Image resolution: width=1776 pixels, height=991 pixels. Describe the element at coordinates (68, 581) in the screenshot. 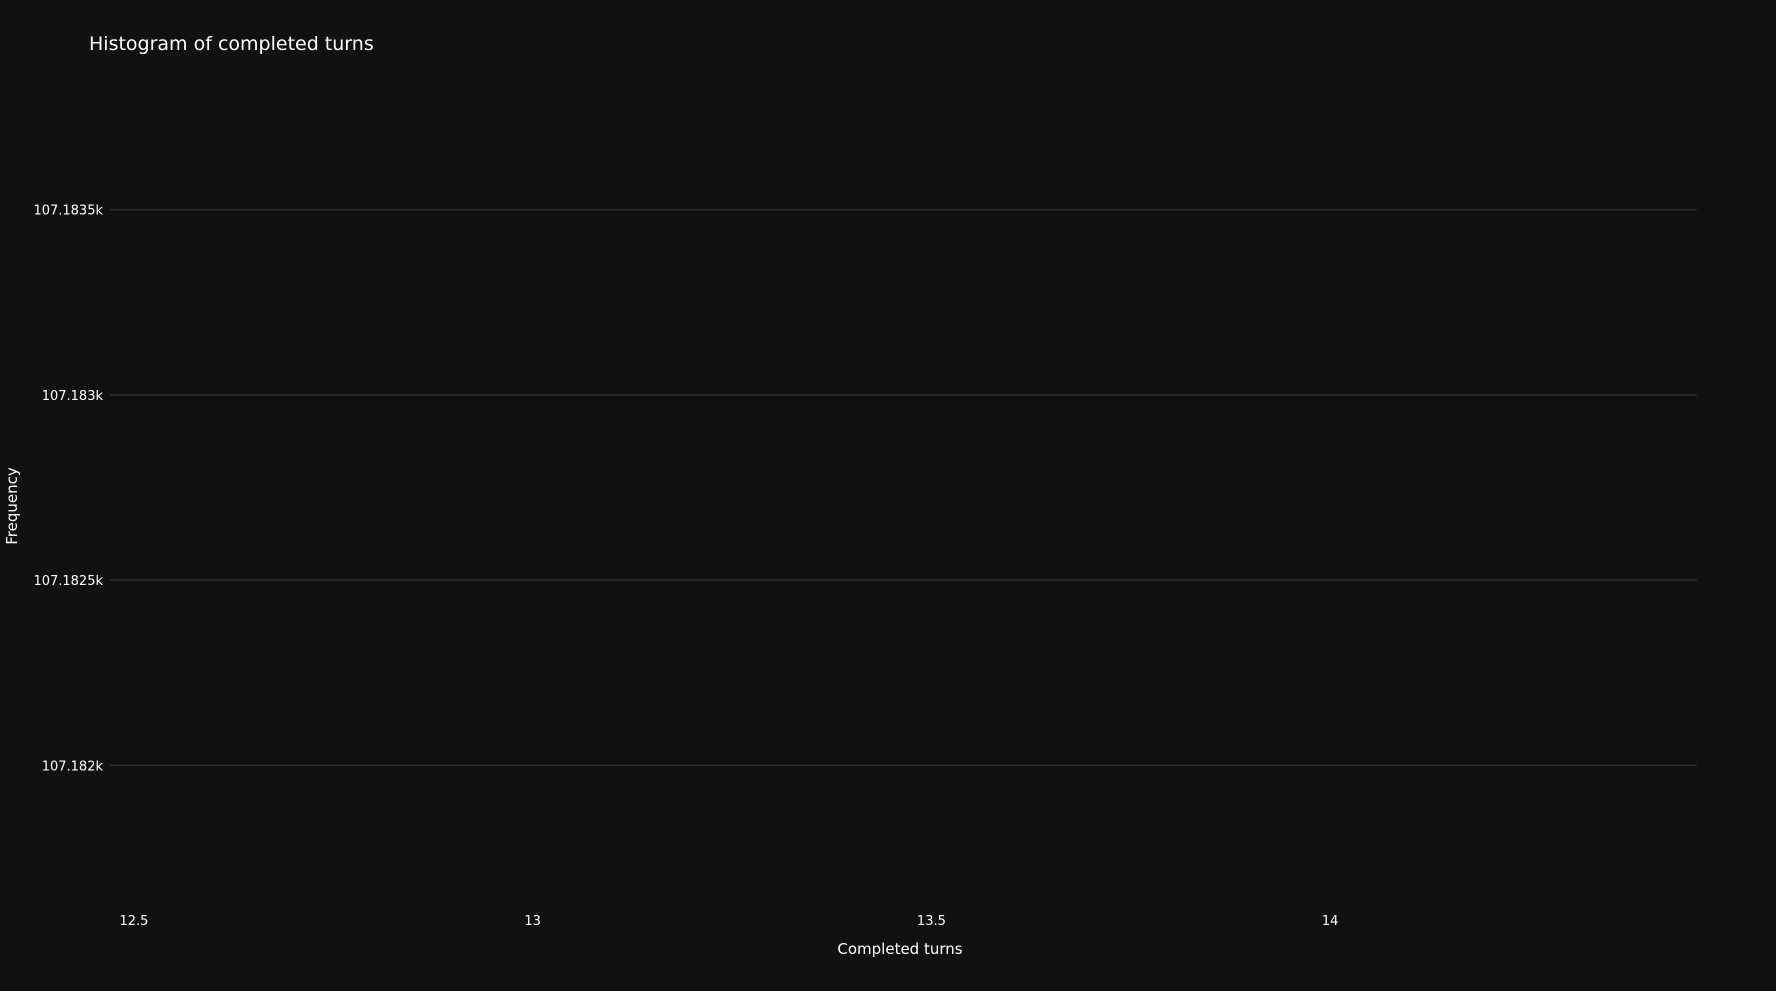

I see `y-tick-label: 107.1825k` at that location.